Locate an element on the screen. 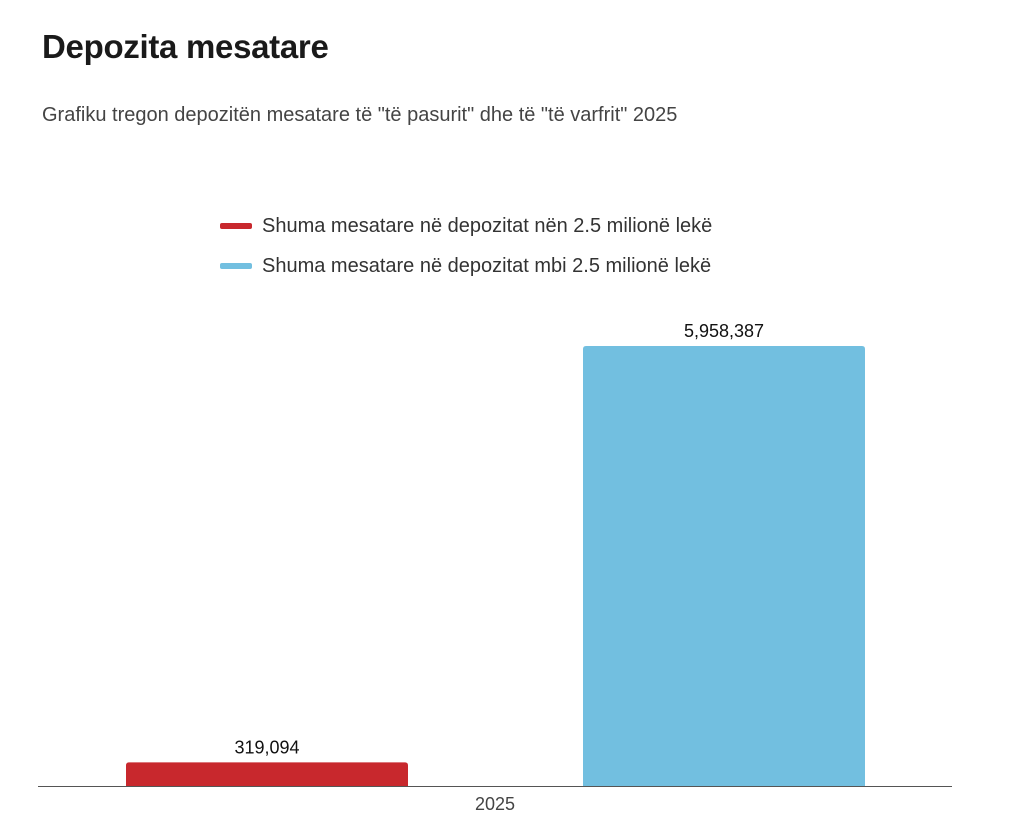 The height and width of the screenshot is (831, 1024). bar-below-2-5m is located at coordinates (267, 774).